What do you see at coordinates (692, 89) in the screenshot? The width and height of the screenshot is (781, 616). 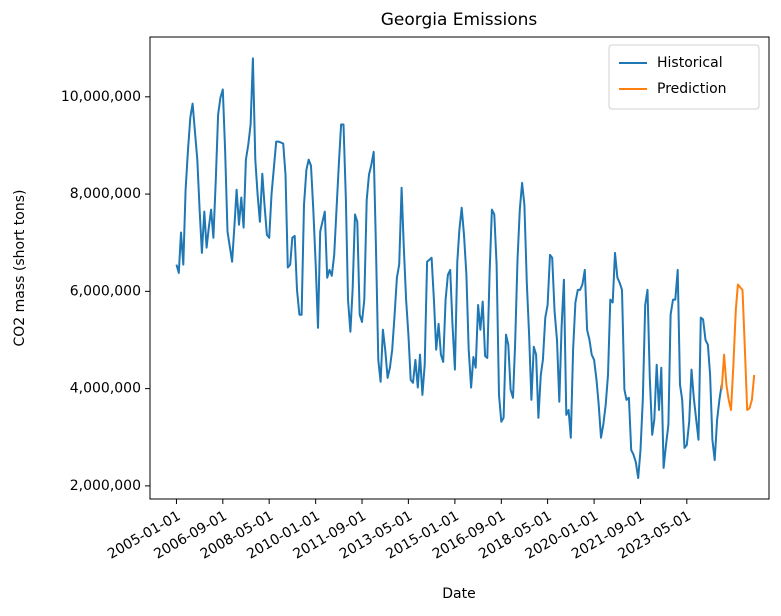 I see `legend-label: Prediction` at bounding box center [692, 89].